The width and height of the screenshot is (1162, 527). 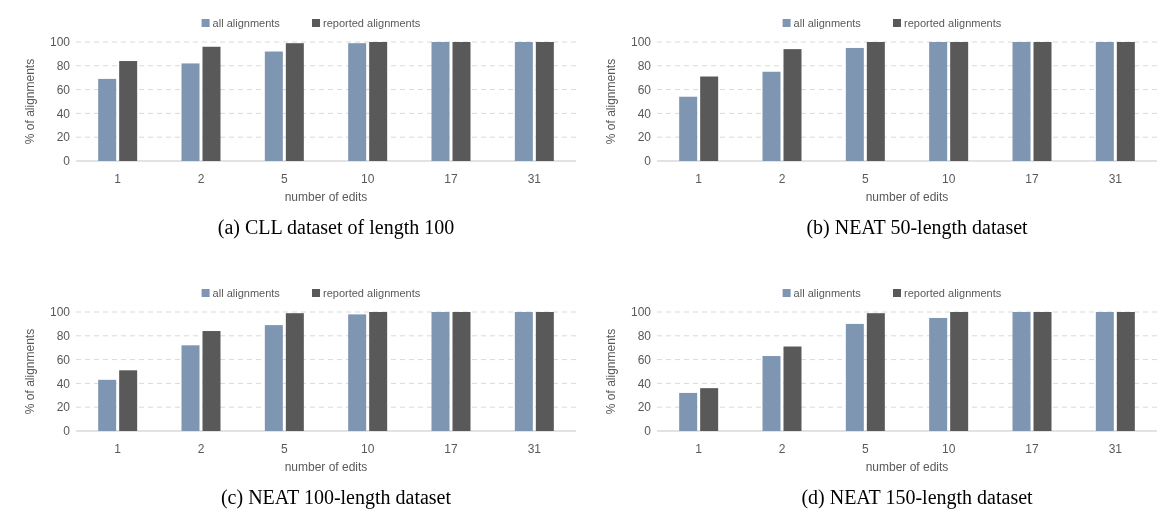 I want to click on text: (c) NEAT 100-length dataset, so click(x=336, y=497).